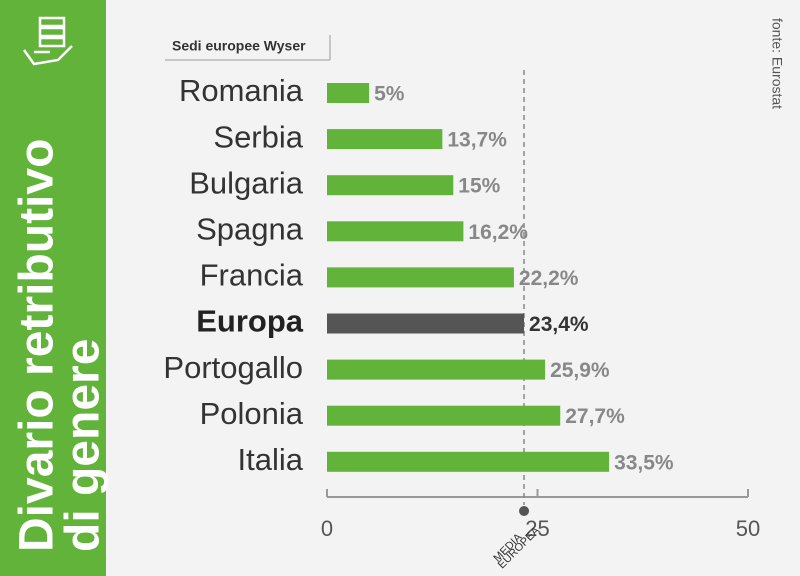 Image resolution: width=800 pixels, height=576 pixels. I want to click on category-label: Francia, so click(252, 275).